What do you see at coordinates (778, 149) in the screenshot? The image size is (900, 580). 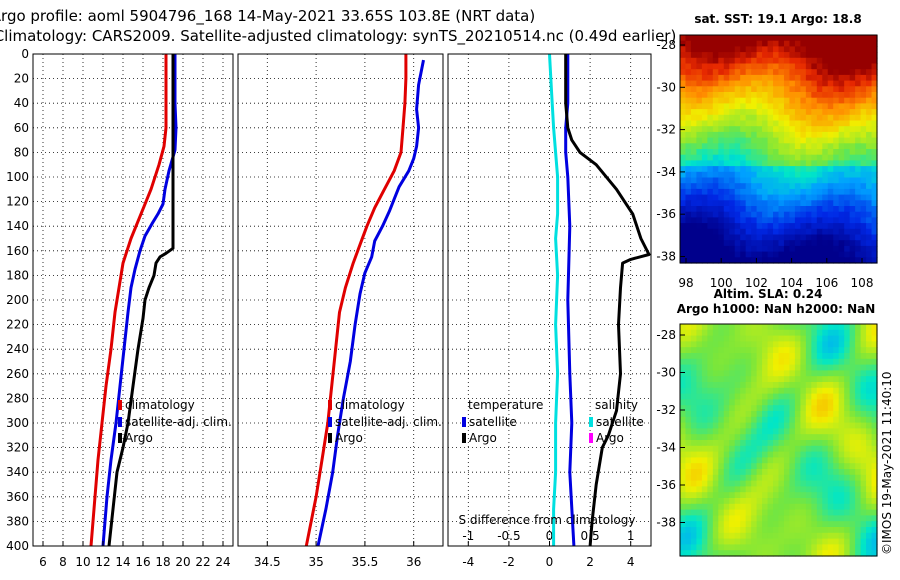 I see `sst-map-frame` at bounding box center [778, 149].